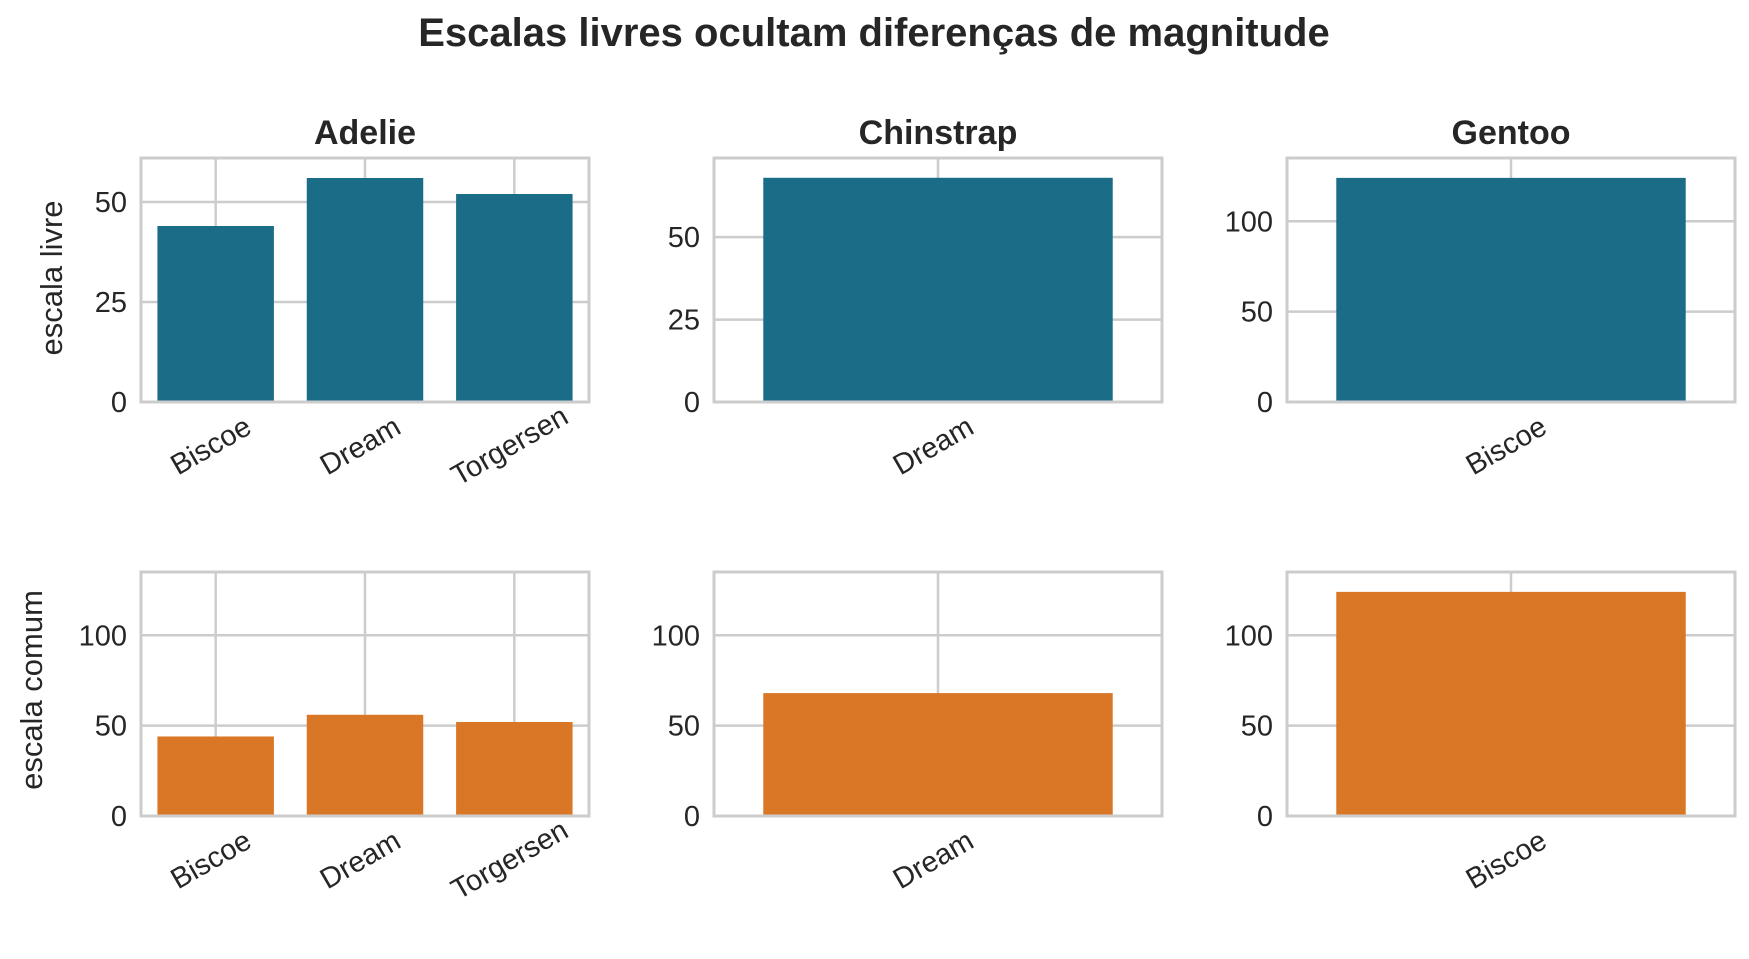 The image size is (1749, 959). What do you see at coordinates (938, 754) in the screenshot?
I see `bar-chinstrap-common-dream` at bounding box center [938, 754].